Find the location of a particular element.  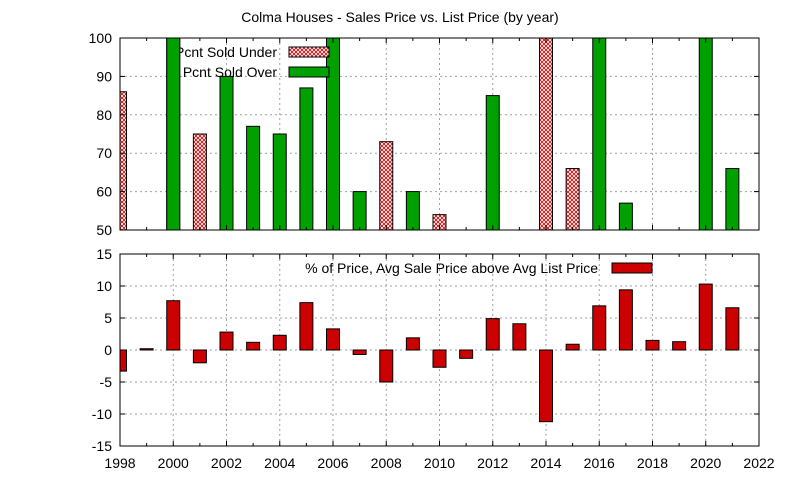

y-tick-label: 5 is located at coordinates (108, 318).